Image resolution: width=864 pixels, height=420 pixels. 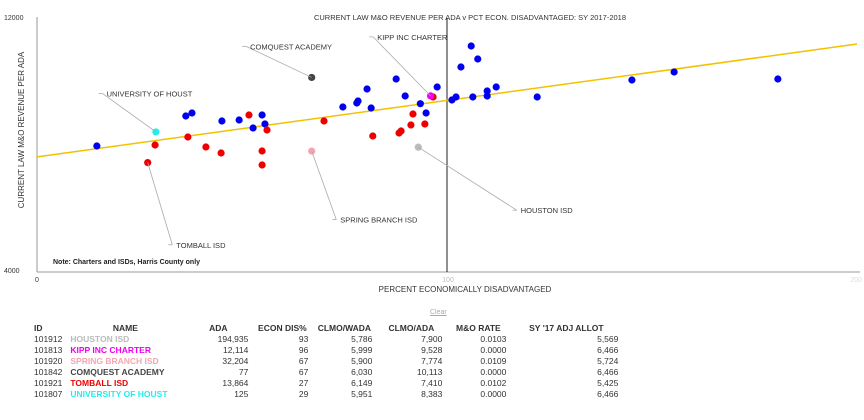 What do you see at coordinates (125, 327) in the screenshot?
I see `col-name: NAME` at bounding box center [125, 327].